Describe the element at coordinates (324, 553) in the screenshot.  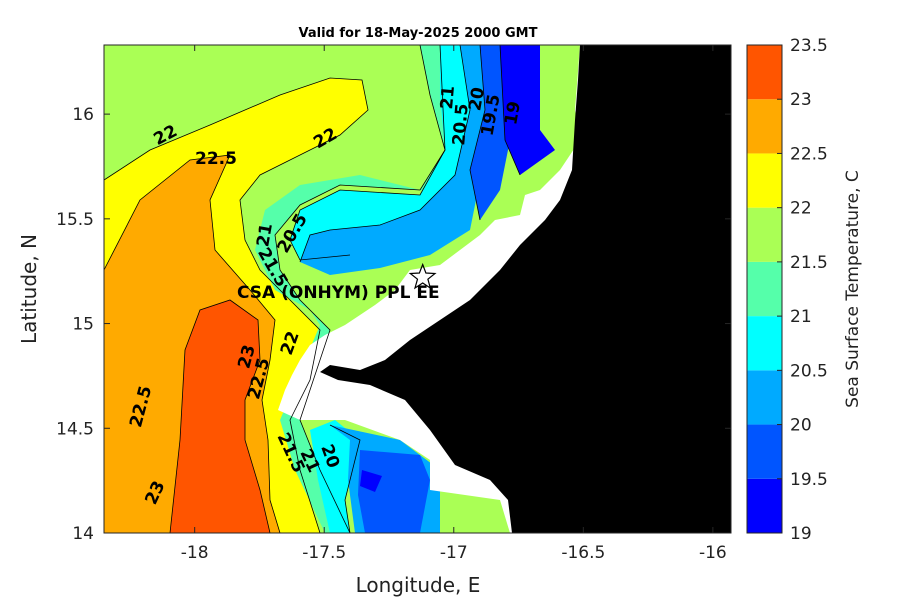
I see `x-tick-label: -17.5` at that location.